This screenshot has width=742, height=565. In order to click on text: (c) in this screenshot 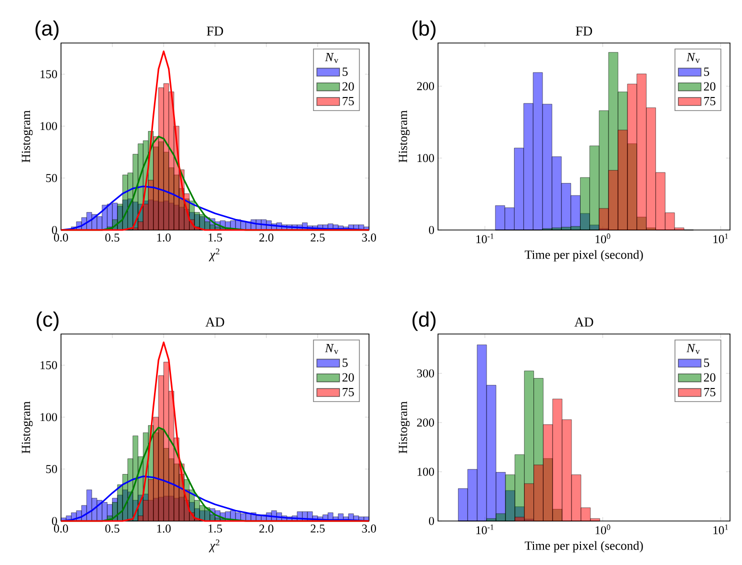, I will do `click(47, 321)`.